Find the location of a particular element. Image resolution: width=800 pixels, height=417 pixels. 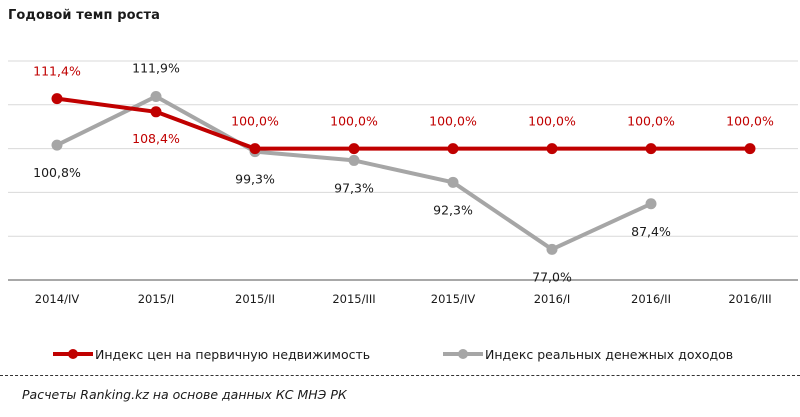

svg-text: 2016/I is located at coordinates (552, 299).